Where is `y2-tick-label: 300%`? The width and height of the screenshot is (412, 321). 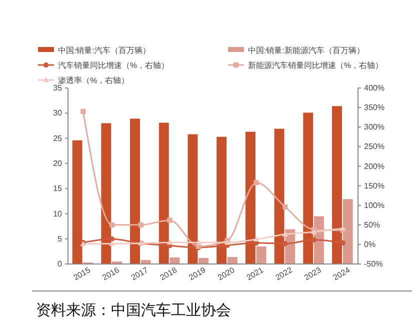
y2-tick-label: 300% is located at coordinates (374, 127).